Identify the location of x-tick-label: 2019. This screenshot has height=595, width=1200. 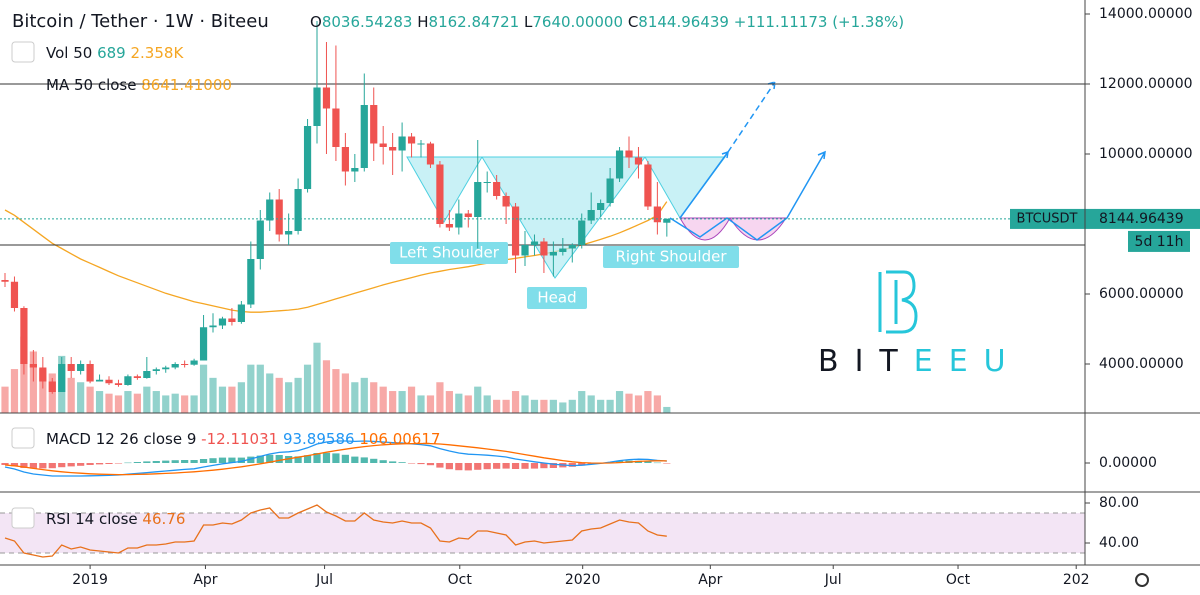
(90, 580).